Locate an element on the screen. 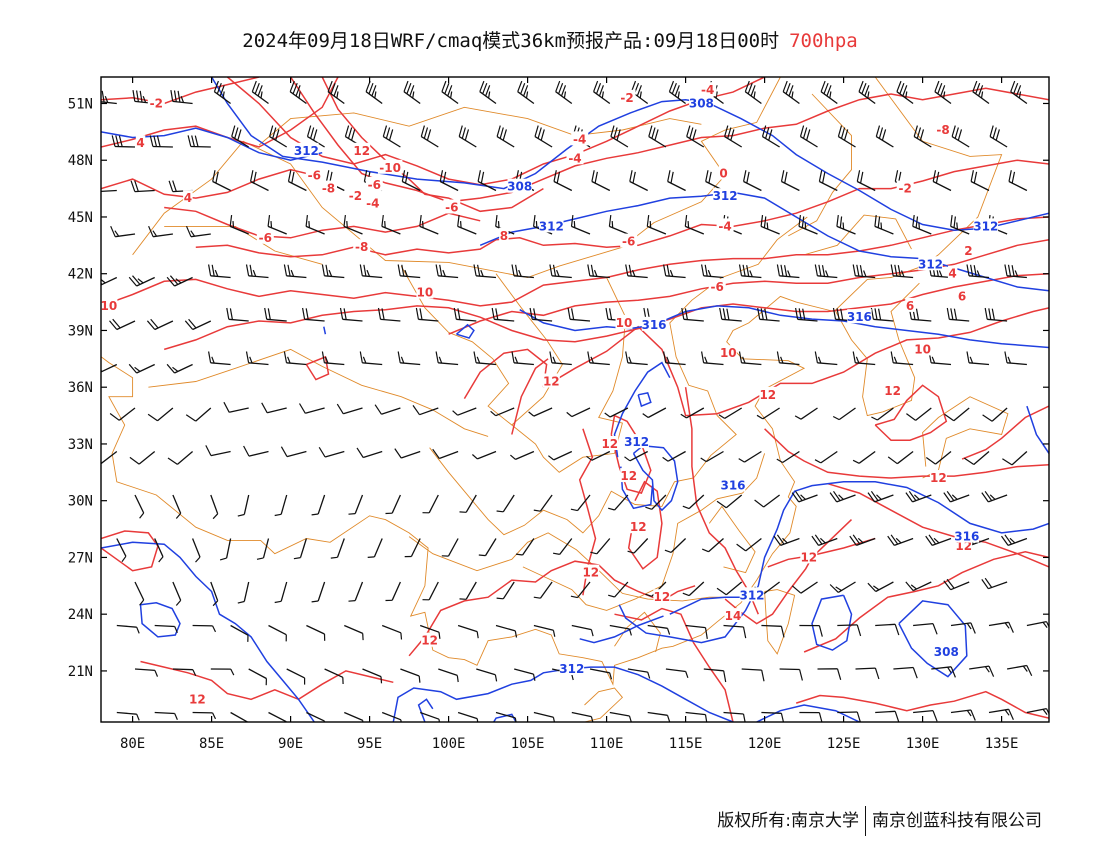 The image size is (1100, 850). lon-label: 85E is located at coordinates (211, 744).